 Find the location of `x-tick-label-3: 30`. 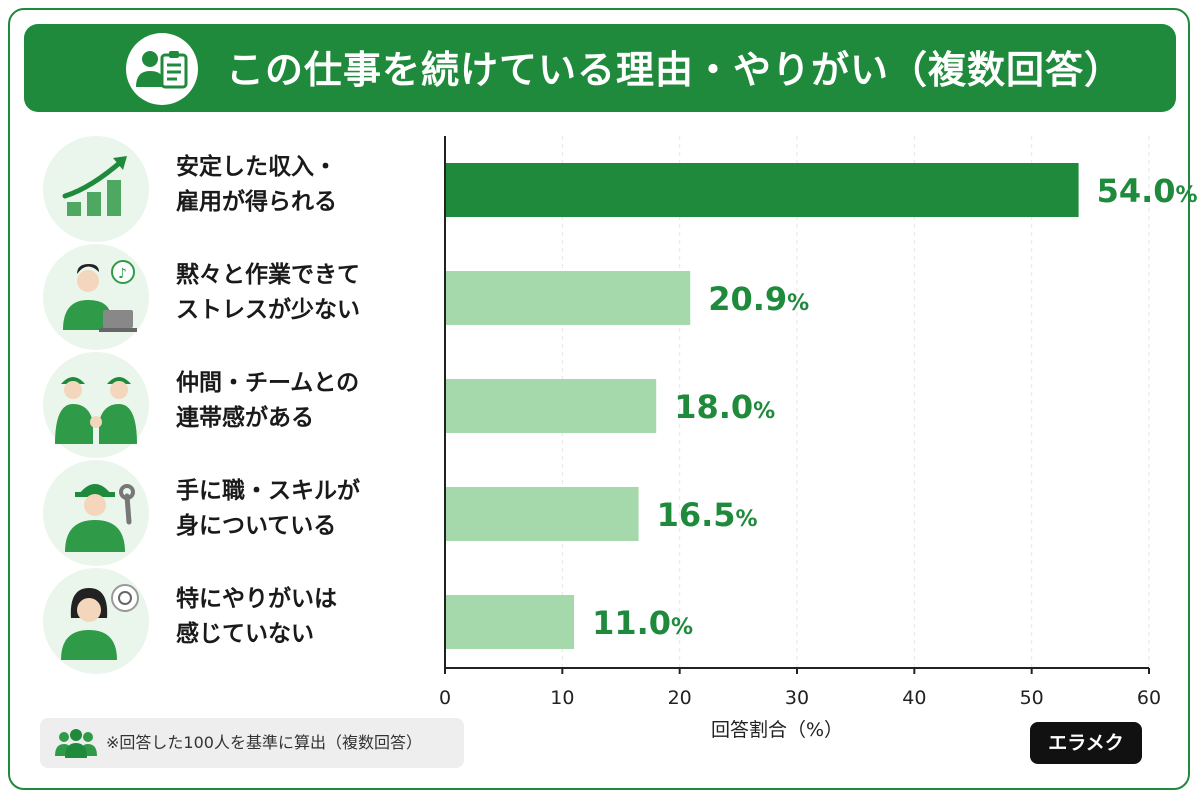

x-tick-label-3: 30 is located at coordinates (797, 698).